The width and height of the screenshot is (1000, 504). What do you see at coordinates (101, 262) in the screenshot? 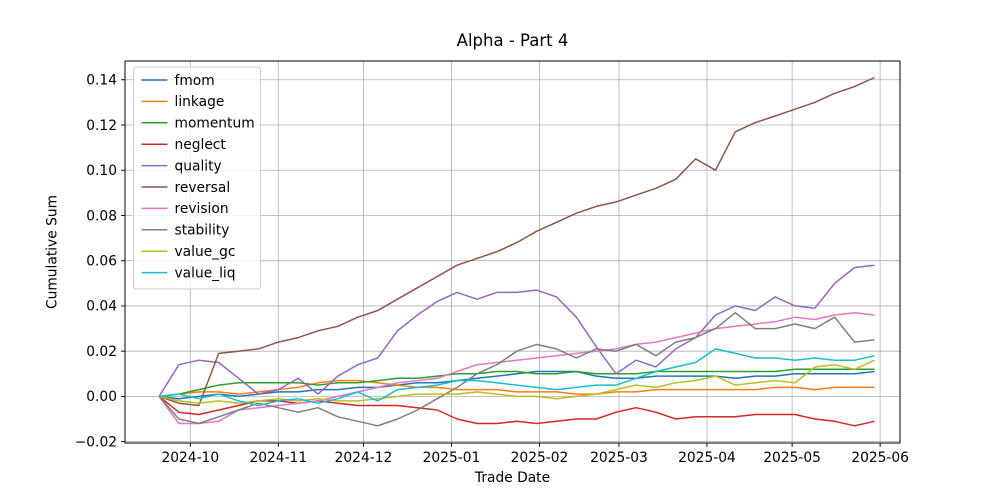
I see `y-tick-label: 0.06` at bounding box center [101, 262].